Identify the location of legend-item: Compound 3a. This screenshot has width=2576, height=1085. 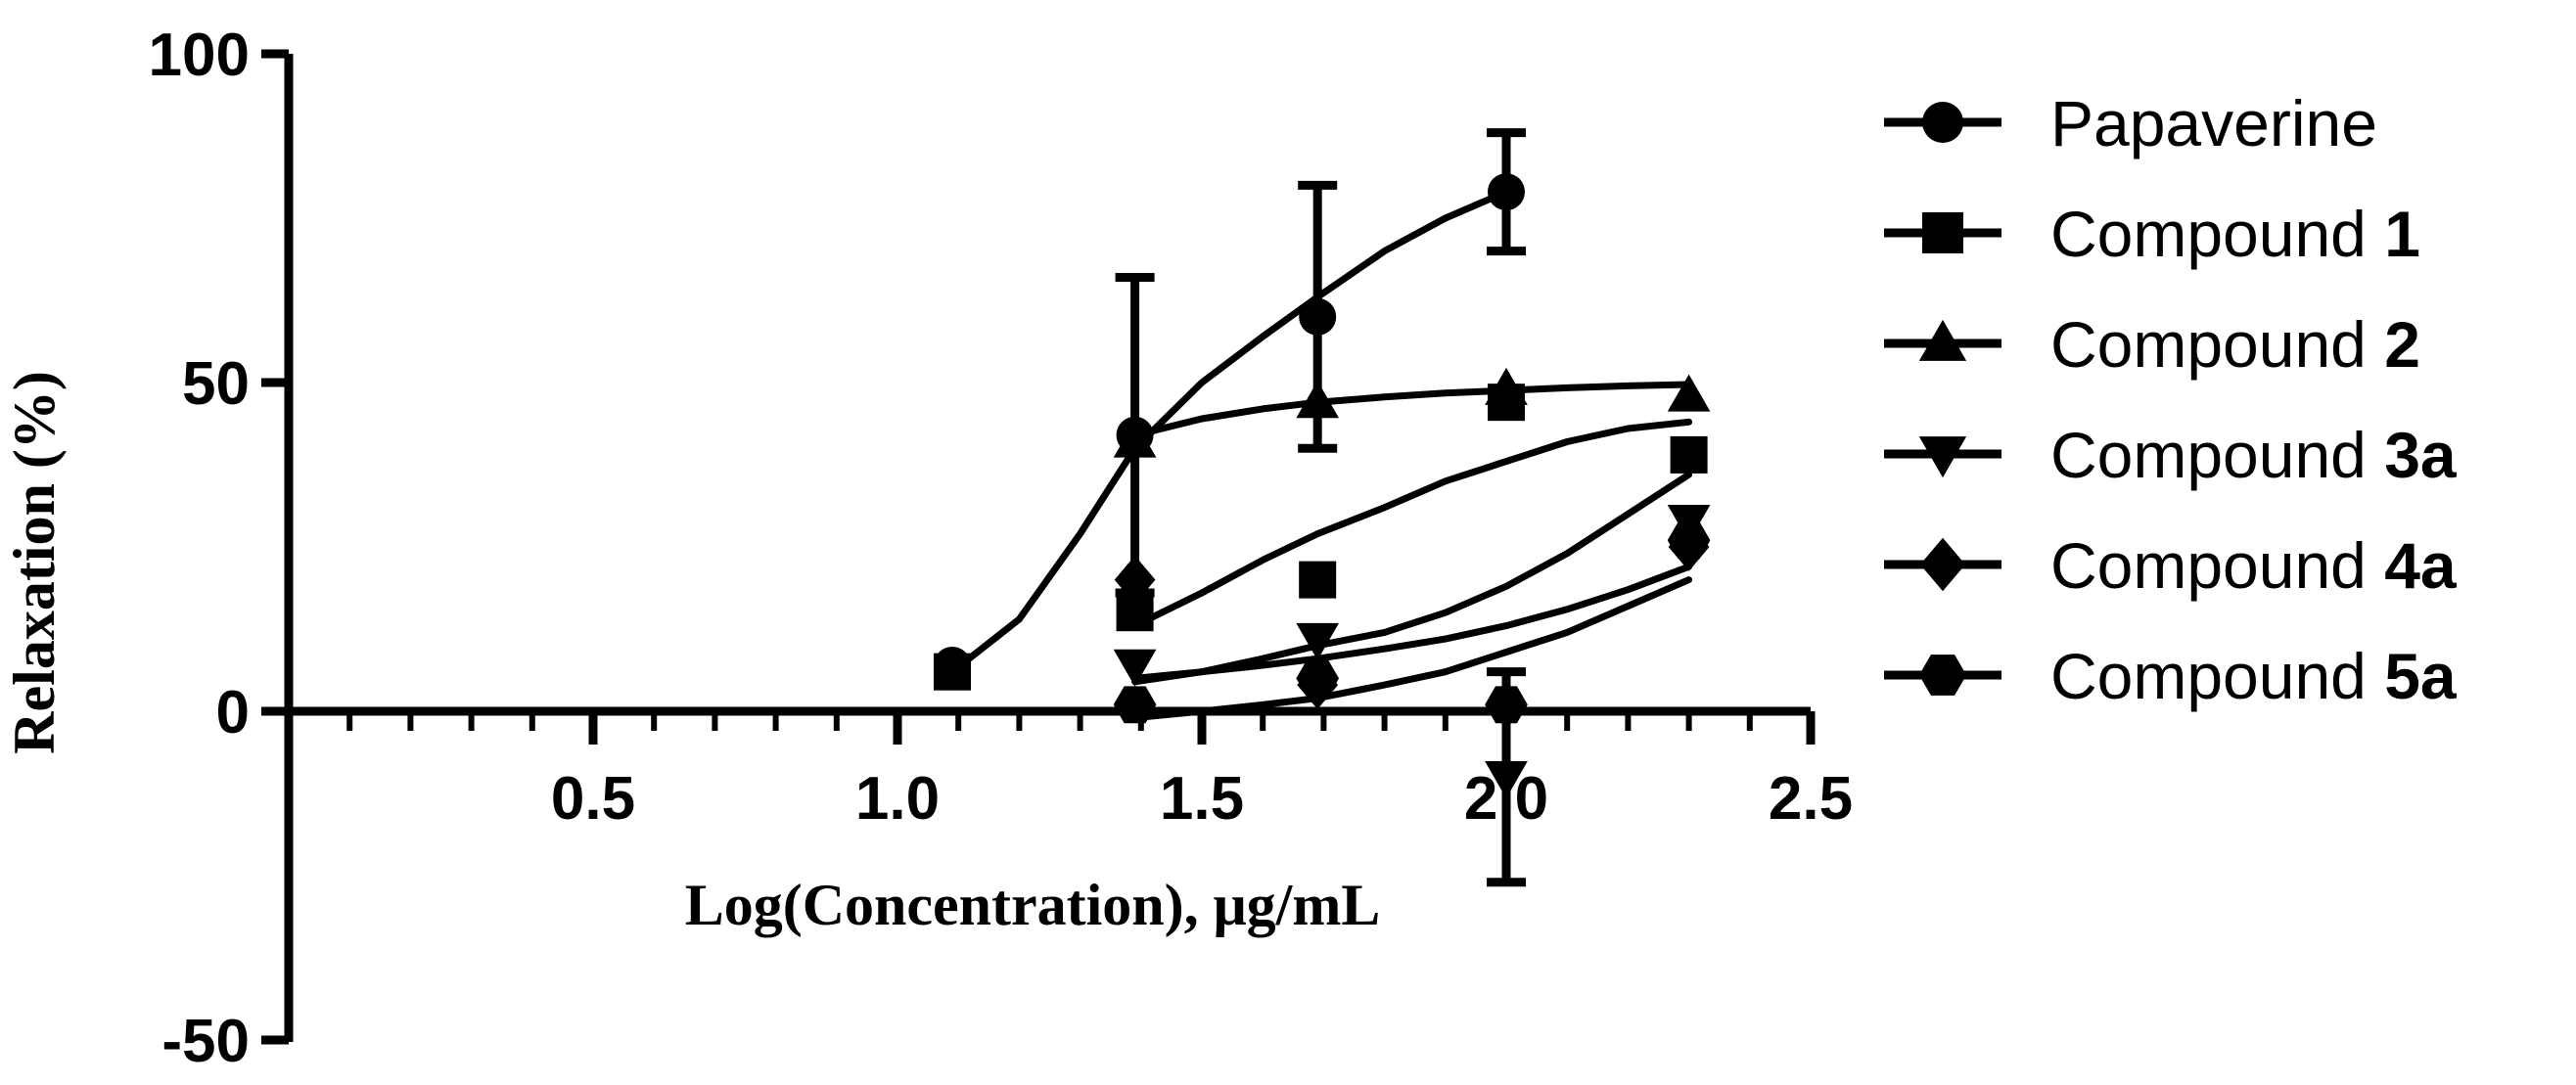
(2171, 455).